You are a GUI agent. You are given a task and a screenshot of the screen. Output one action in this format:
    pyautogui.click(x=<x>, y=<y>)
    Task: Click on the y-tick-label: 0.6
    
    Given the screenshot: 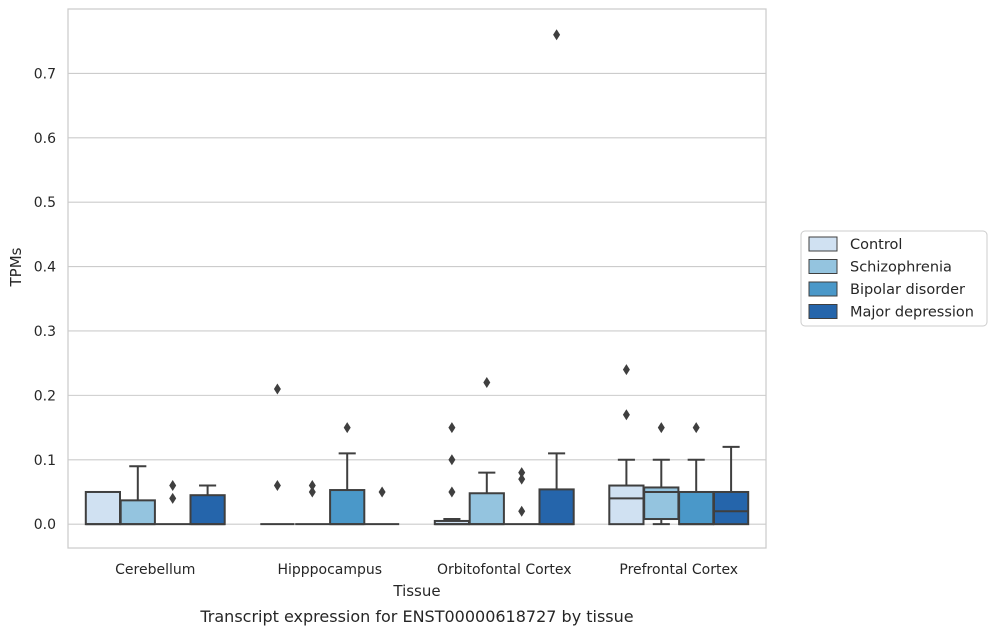 What is the action you would take?
    pyautogui.click(x=45, y=139)
    